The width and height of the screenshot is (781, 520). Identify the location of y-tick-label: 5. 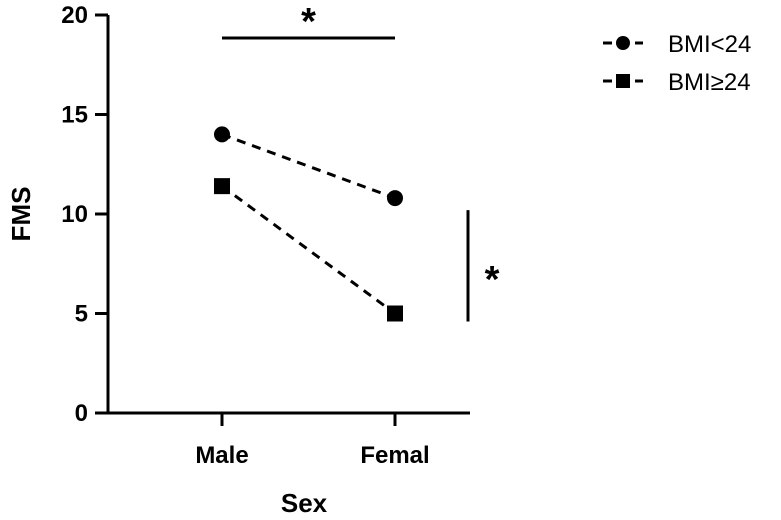
(81, 314).